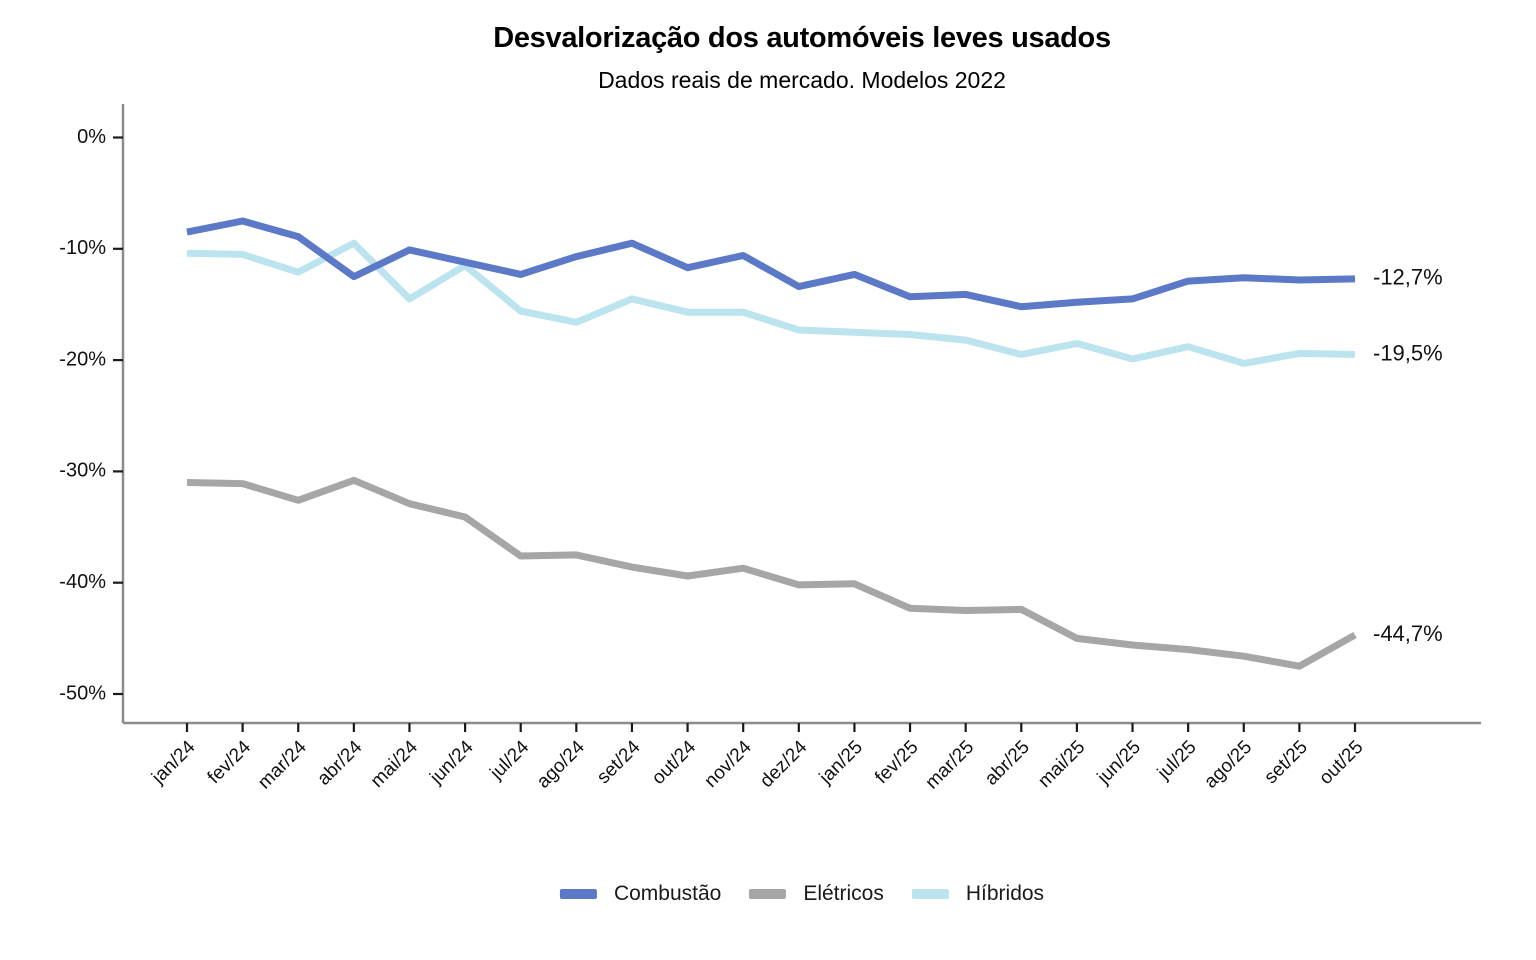 This screenshot has width=1536, height=960. I want to click on x-tick-label: jun/24, so click(451, 762).